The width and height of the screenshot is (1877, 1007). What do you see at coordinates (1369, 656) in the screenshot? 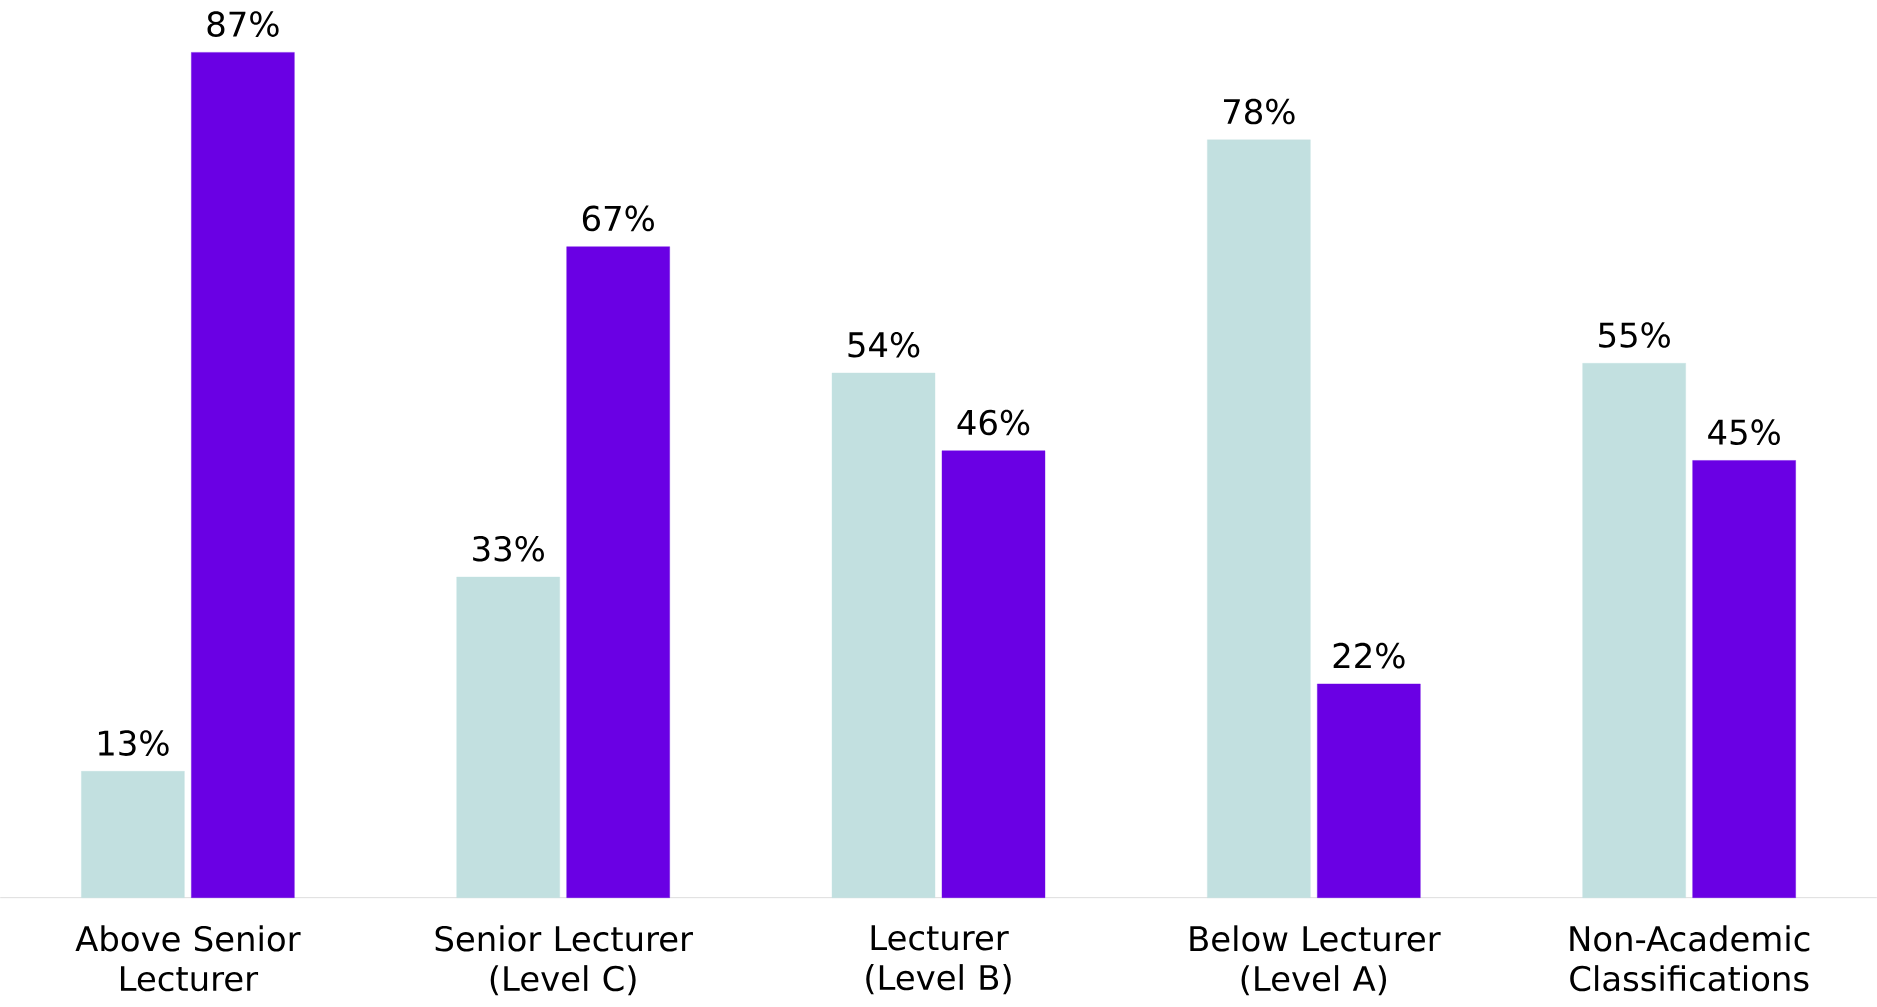
I see `data-label: 22%` at bounding box center [1369, 656].